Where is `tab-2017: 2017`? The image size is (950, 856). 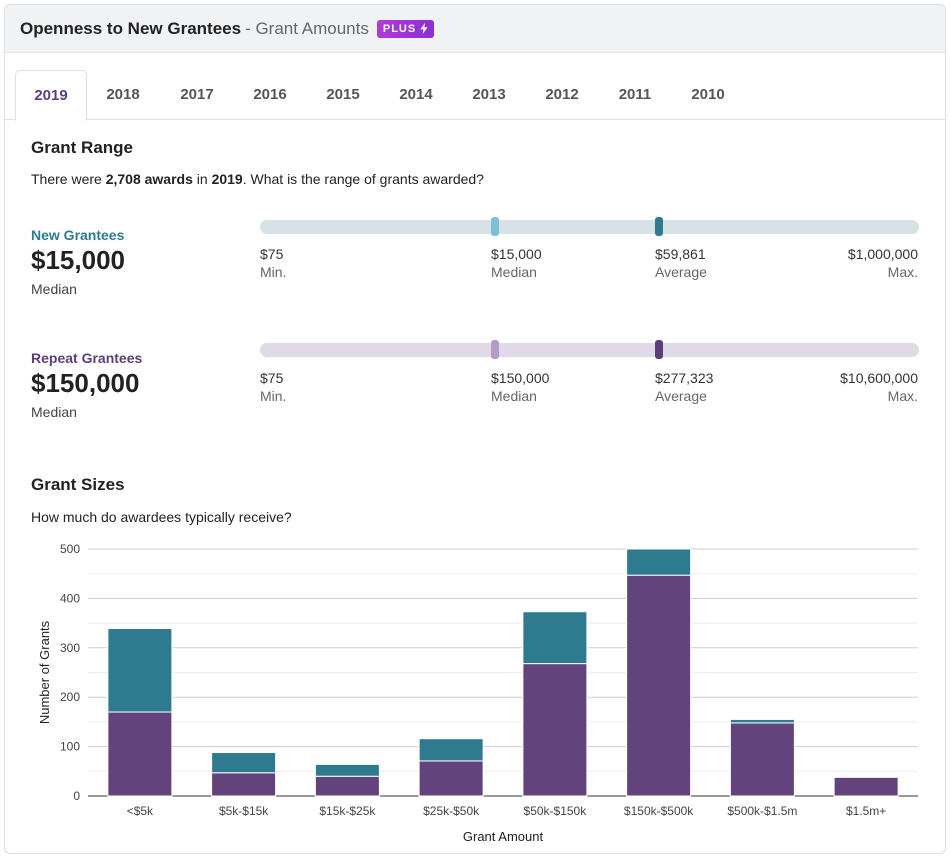
tab-2017: 2017 is located at coordinates (197, 94).